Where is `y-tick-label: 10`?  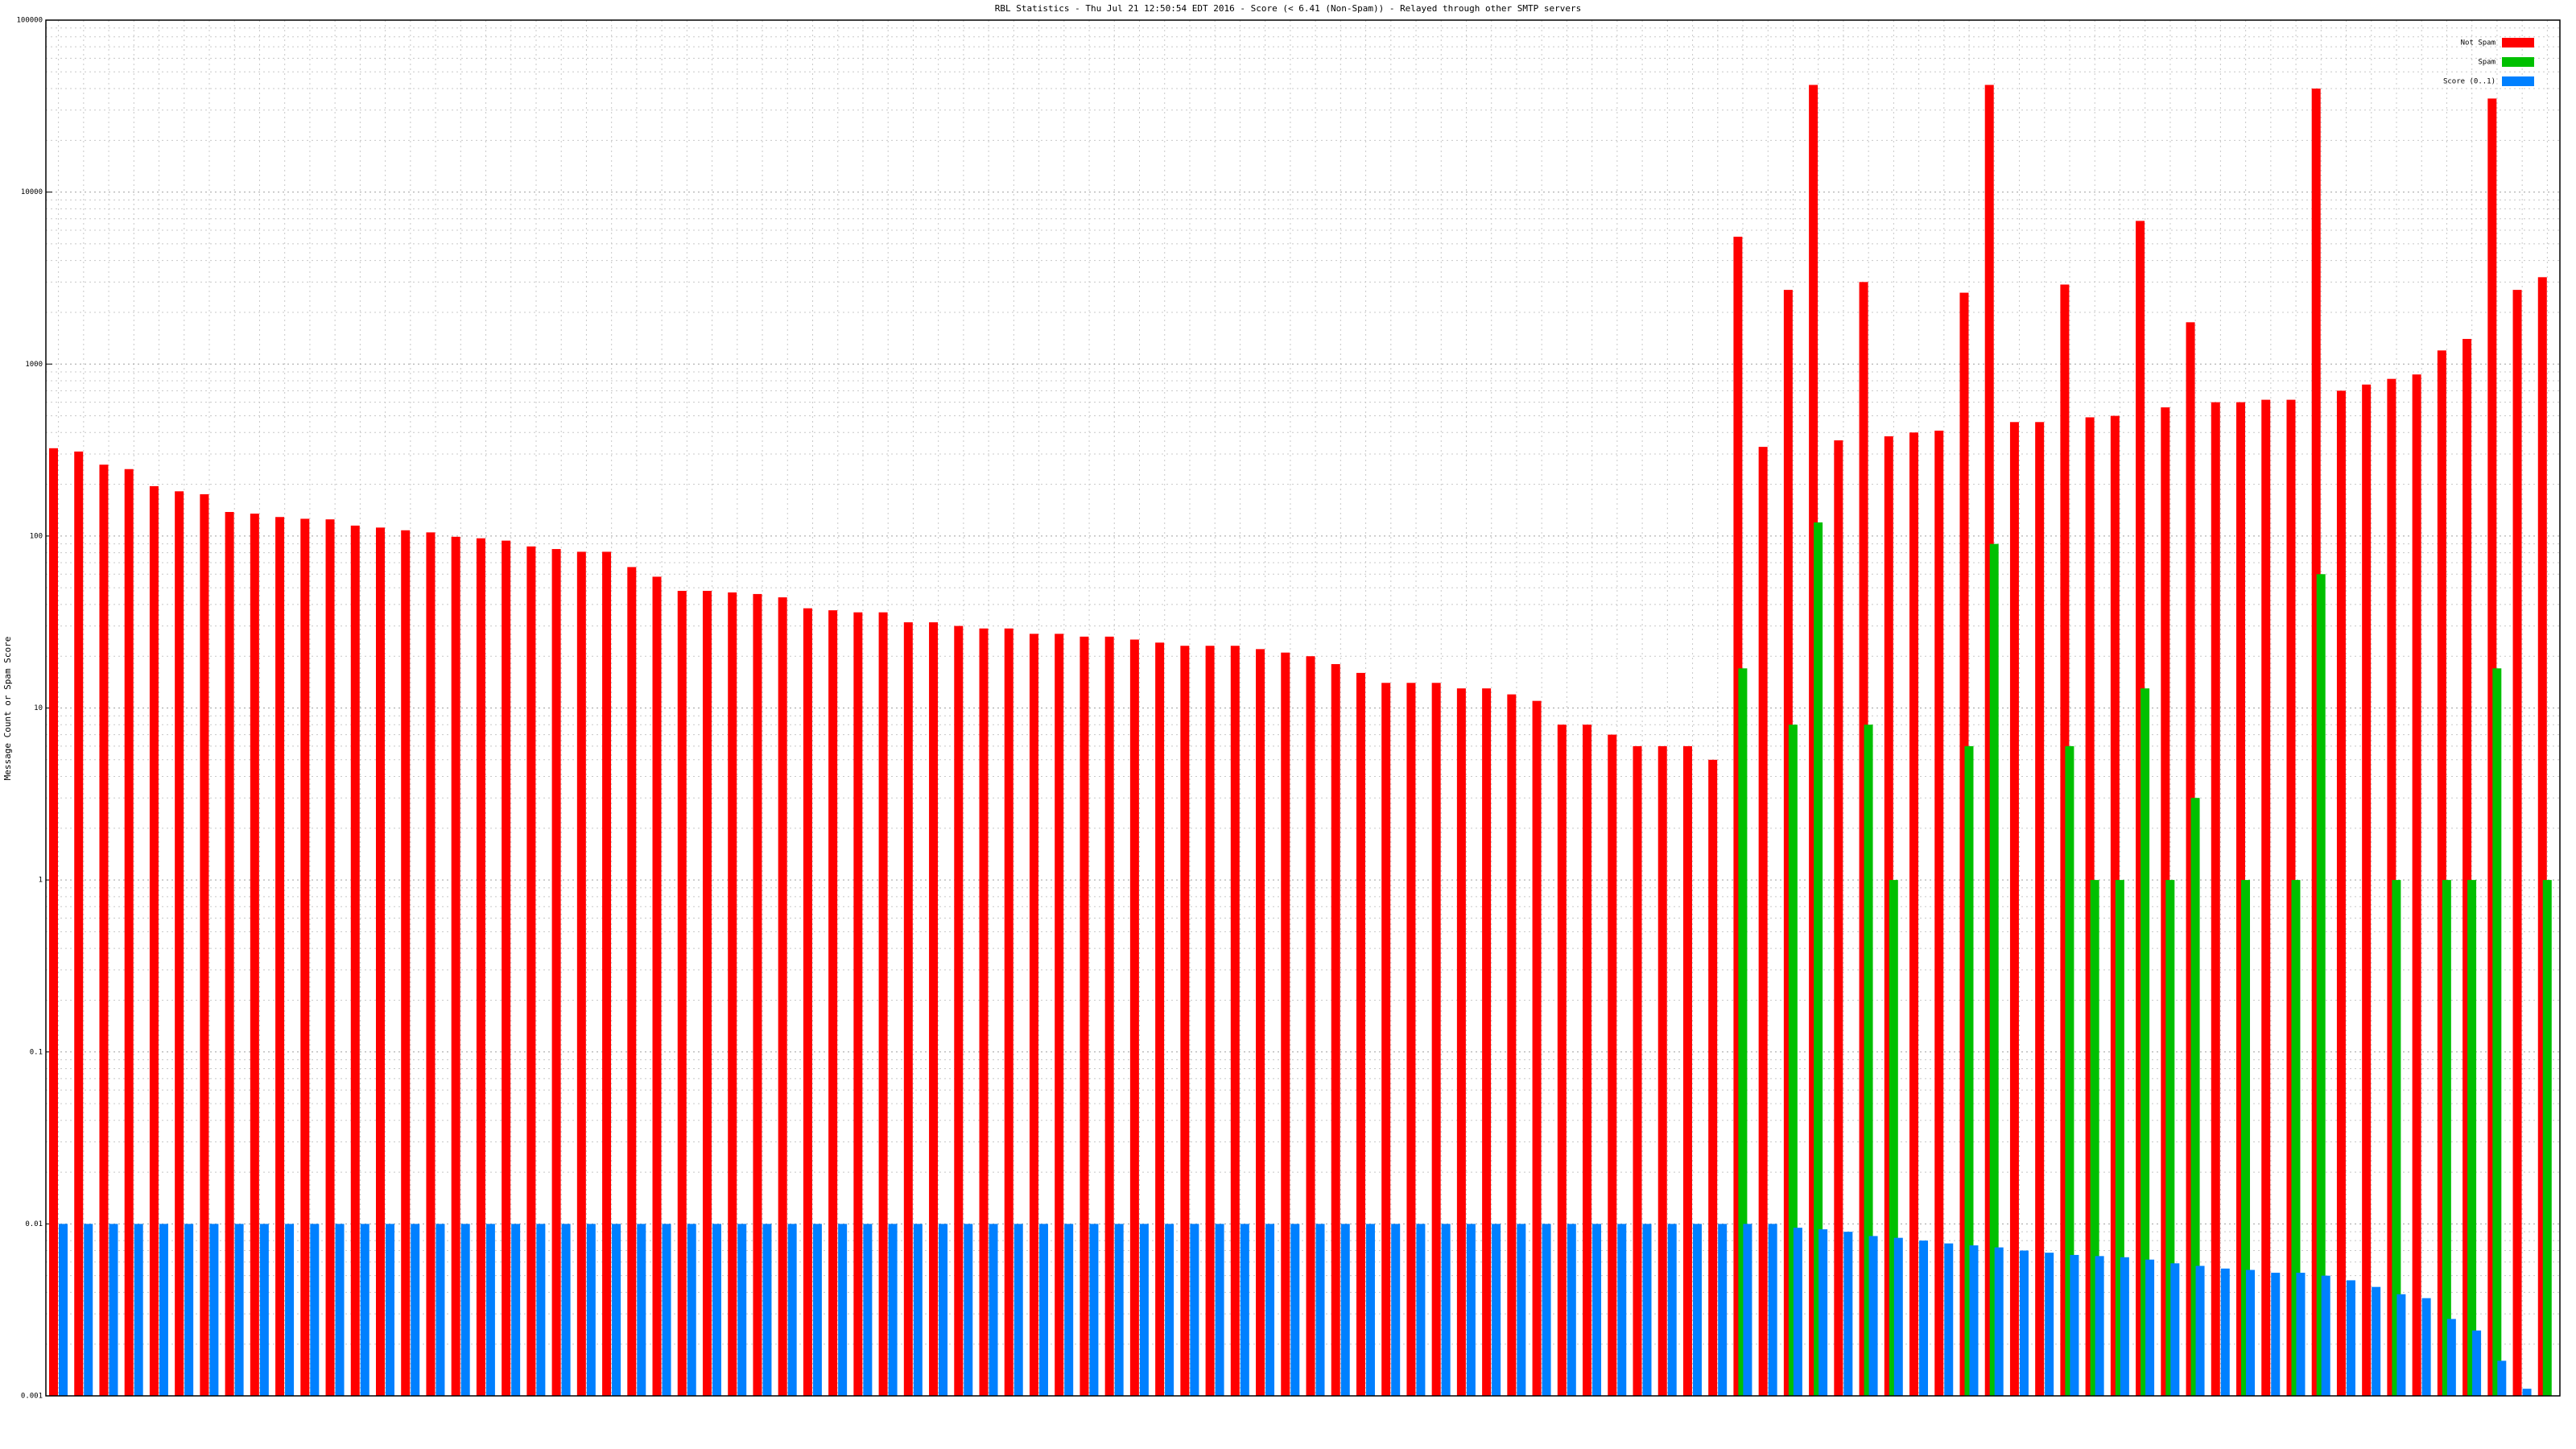
y-tick-label: 10 is located at coordinates (38, 708).